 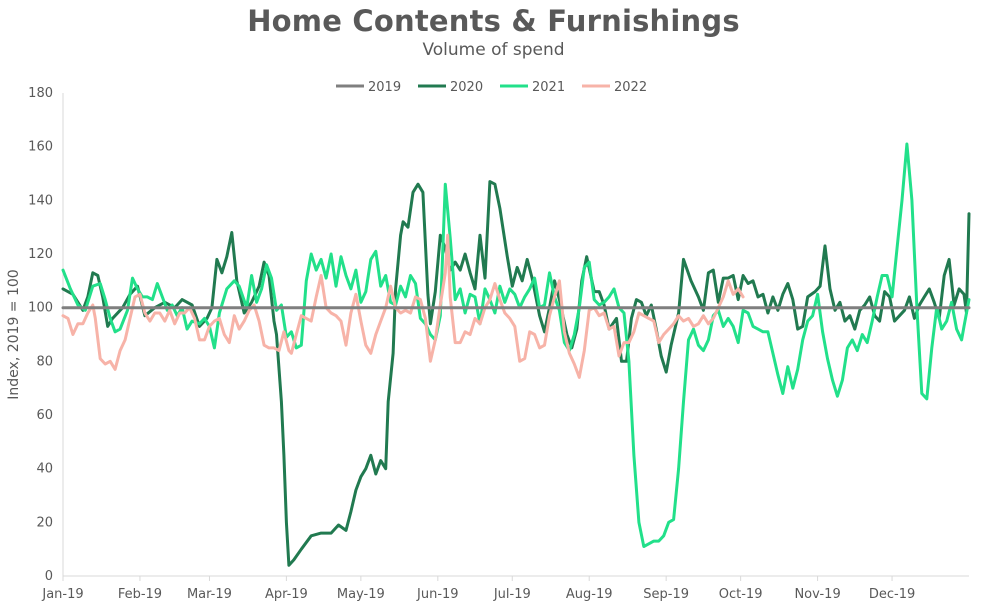 I want to click on chart-title: Home Contents & Furnishings, so click(x=493, y=21).